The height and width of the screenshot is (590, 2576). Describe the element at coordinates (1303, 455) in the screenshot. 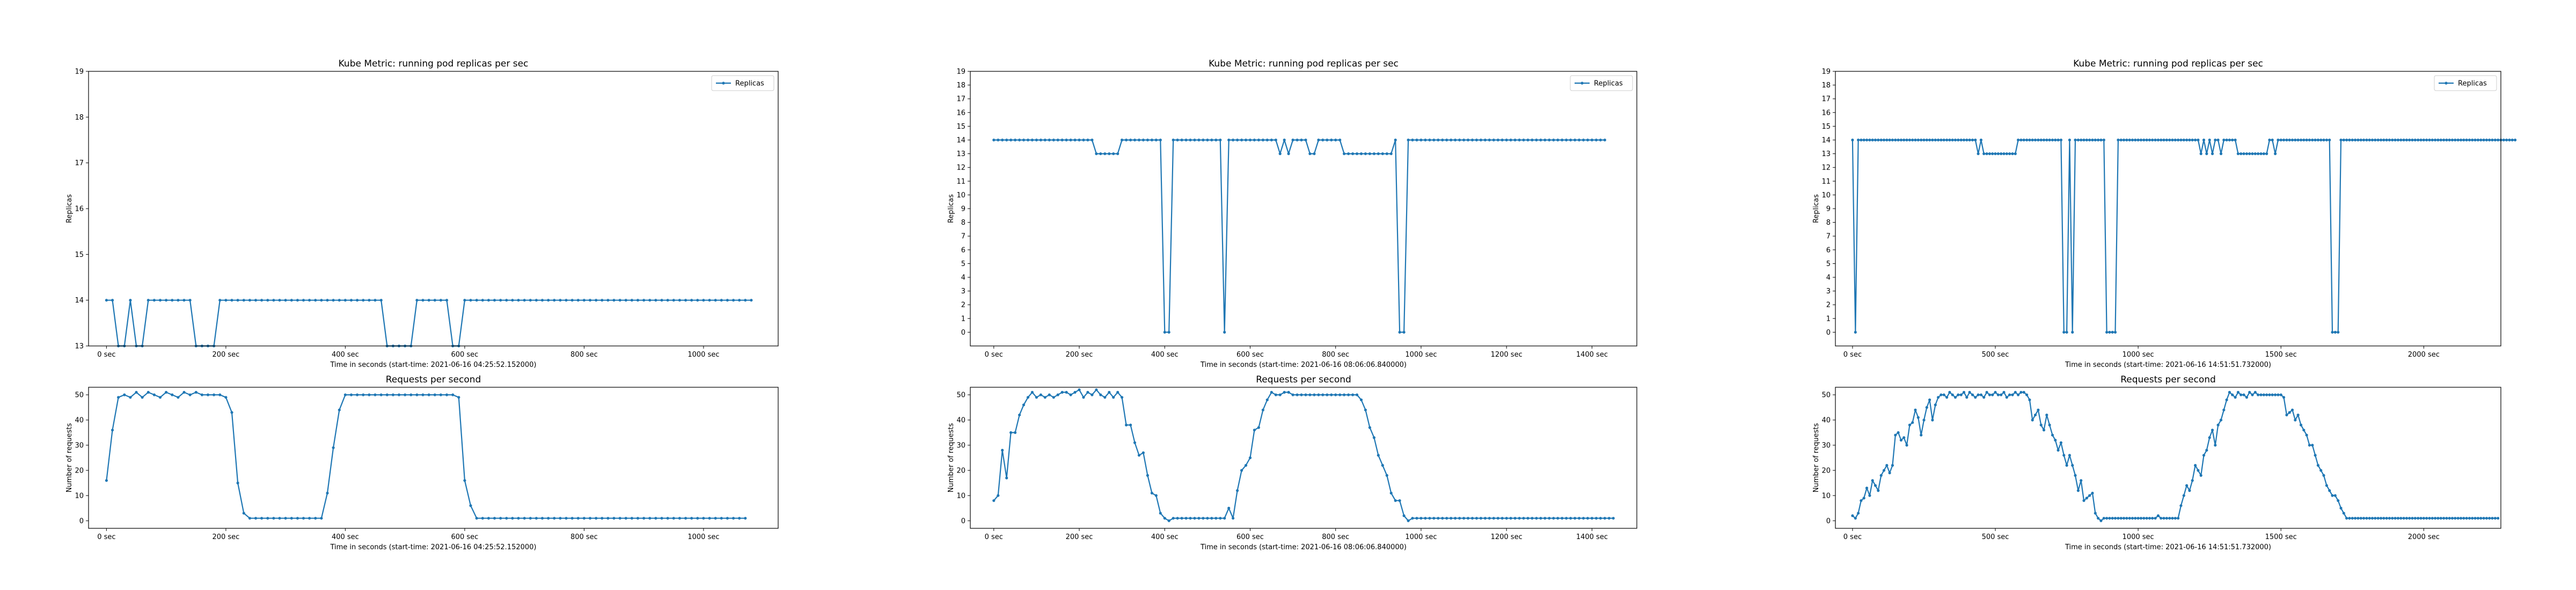

I see `series-line` at that location.